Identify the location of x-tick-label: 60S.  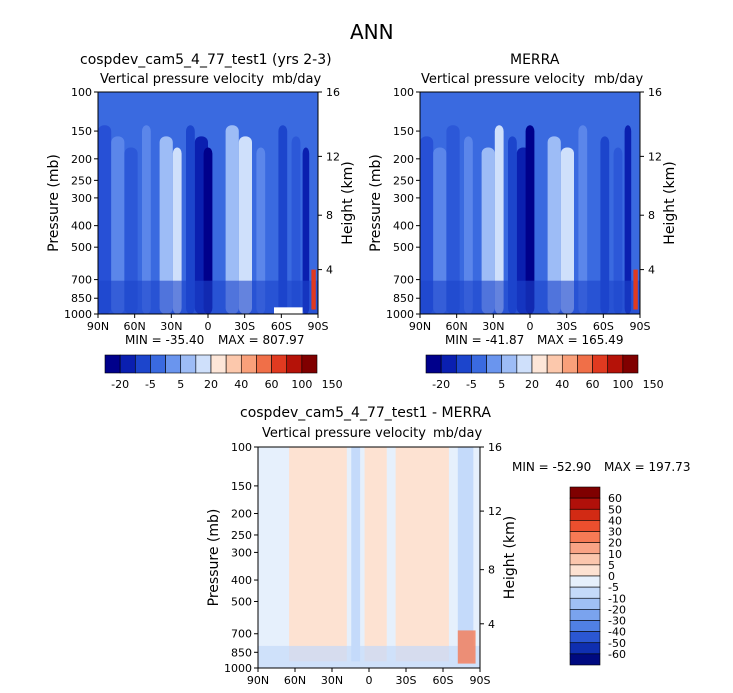
(443, 680).